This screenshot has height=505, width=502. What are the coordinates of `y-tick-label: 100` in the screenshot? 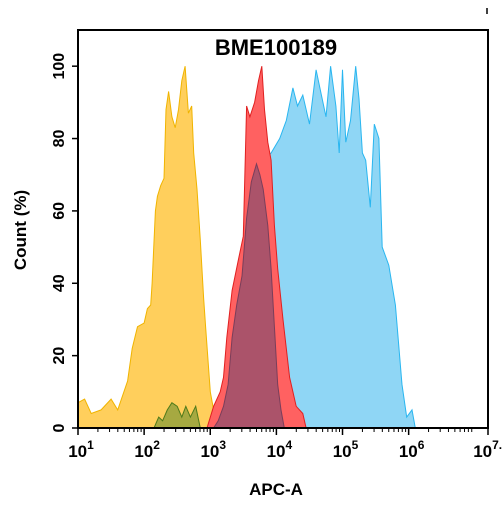 It's located at (59, 66).